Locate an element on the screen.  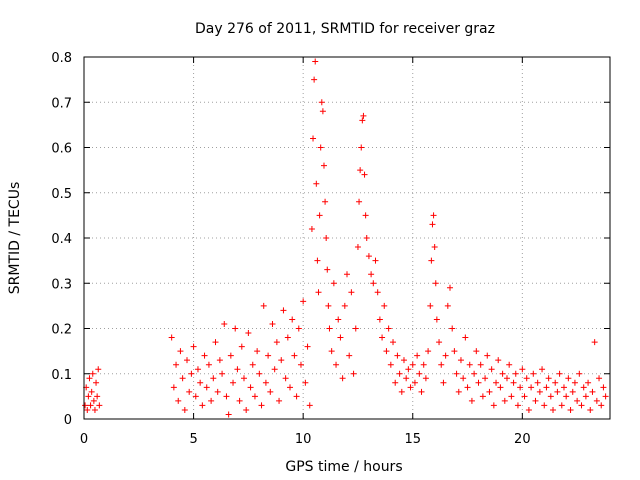
y-tick-label: 0.8 is located at coordinates (61, 58).